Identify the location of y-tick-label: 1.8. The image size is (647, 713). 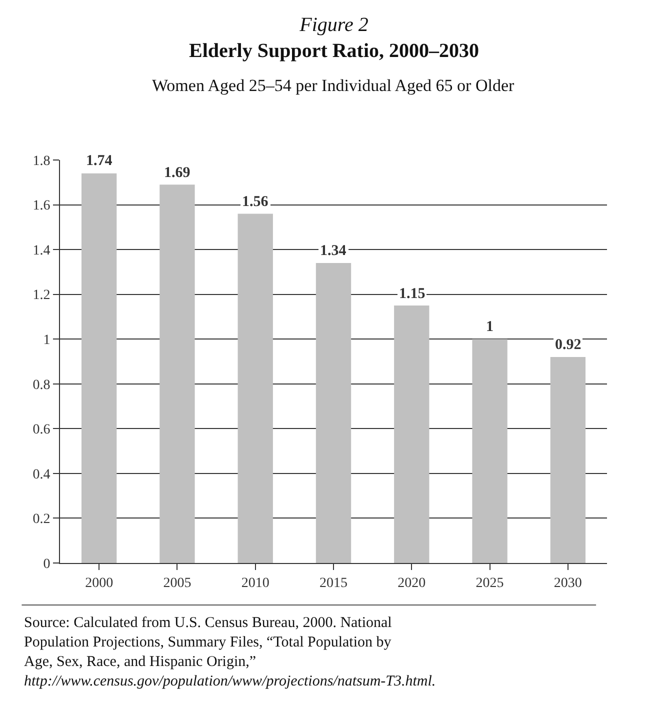
(41, 161).